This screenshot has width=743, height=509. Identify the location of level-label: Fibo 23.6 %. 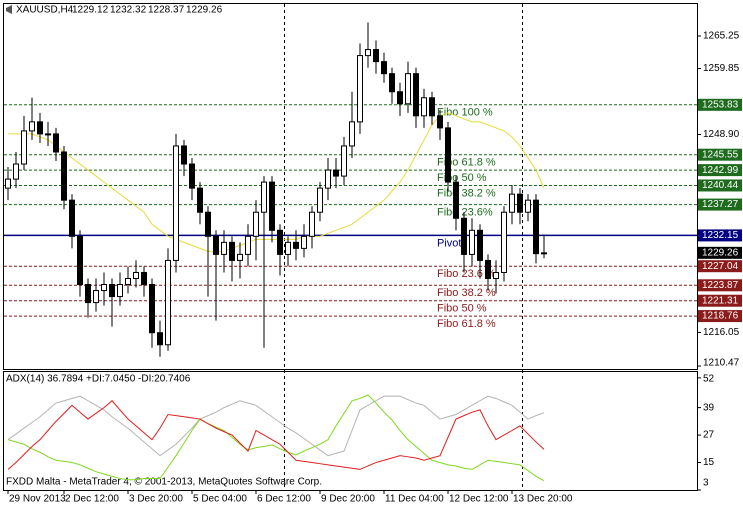
(466, 274).